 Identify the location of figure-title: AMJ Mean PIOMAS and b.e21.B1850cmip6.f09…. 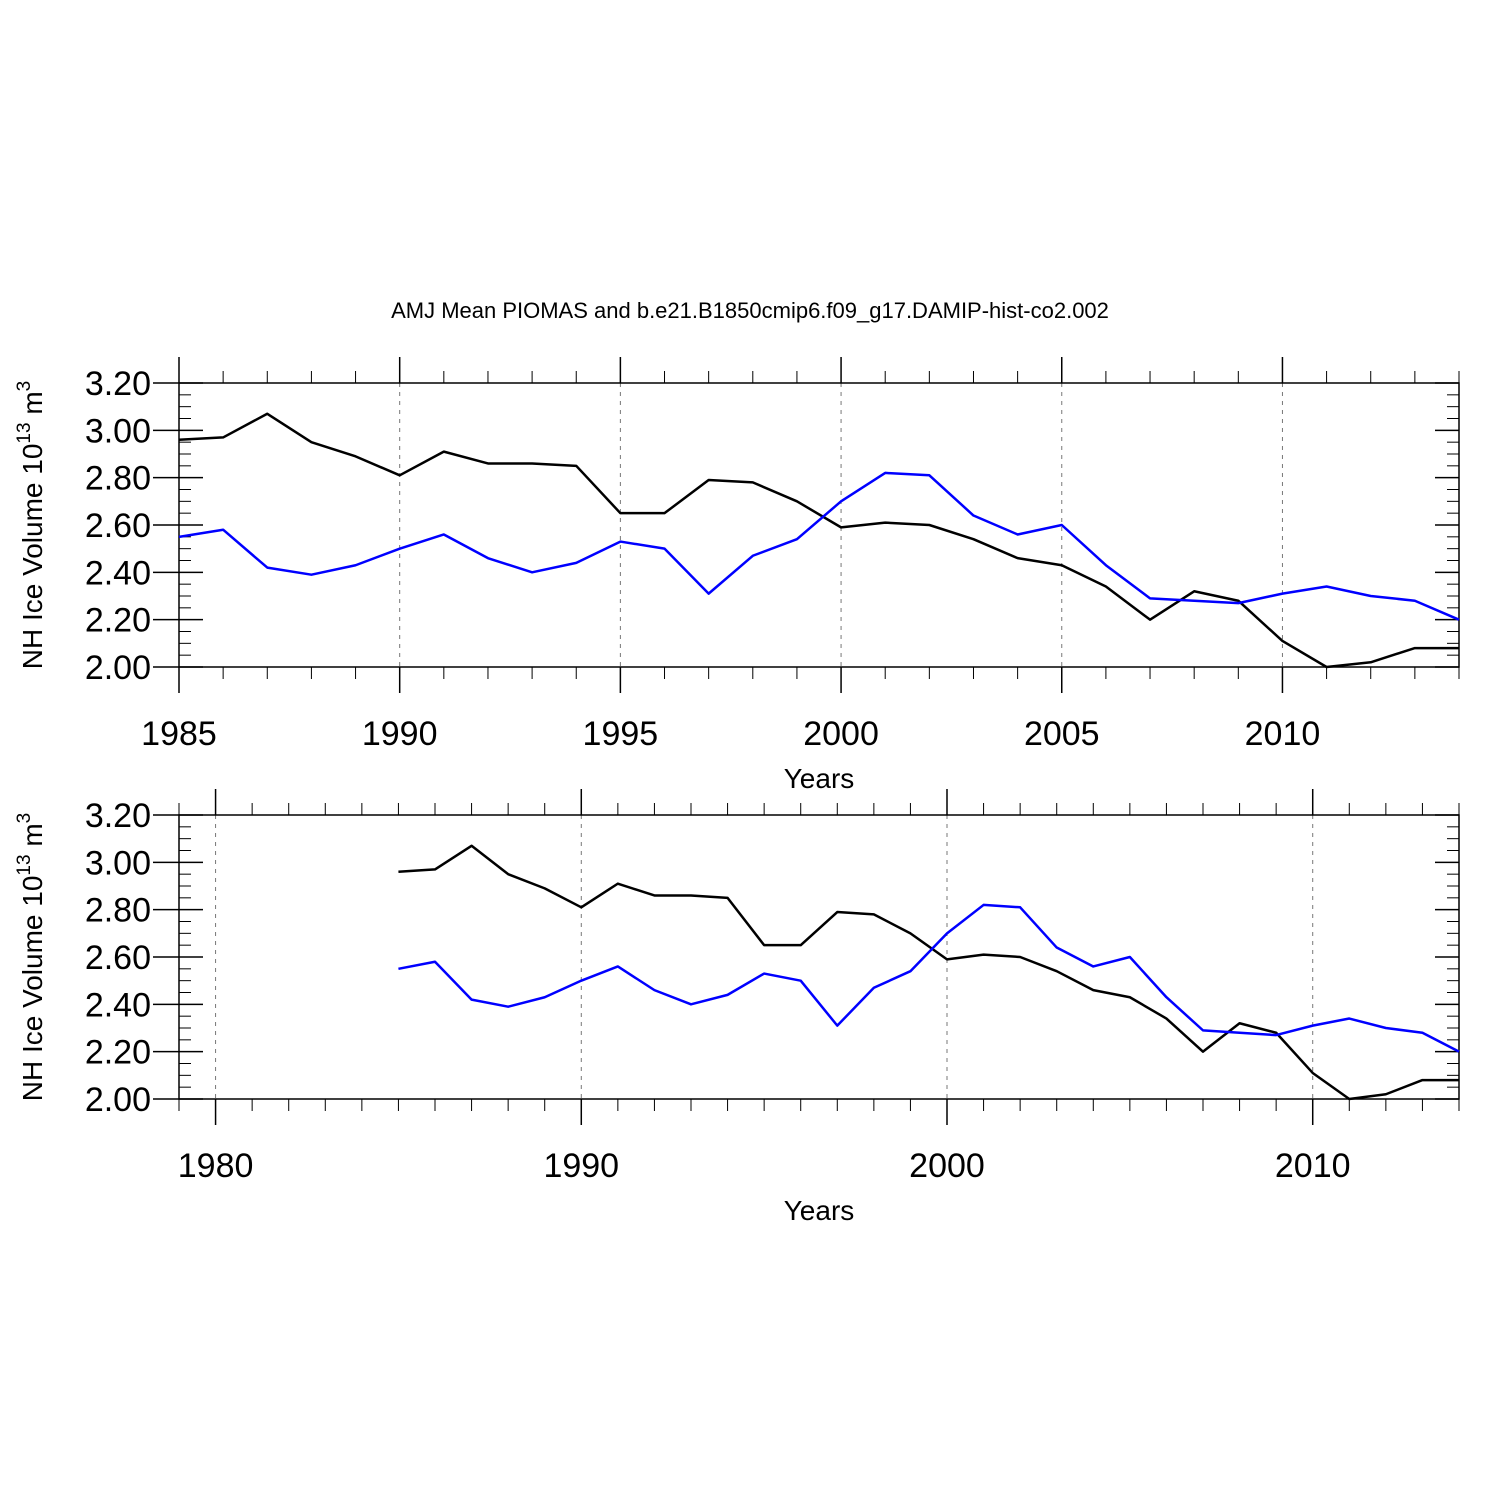
(750, 310).